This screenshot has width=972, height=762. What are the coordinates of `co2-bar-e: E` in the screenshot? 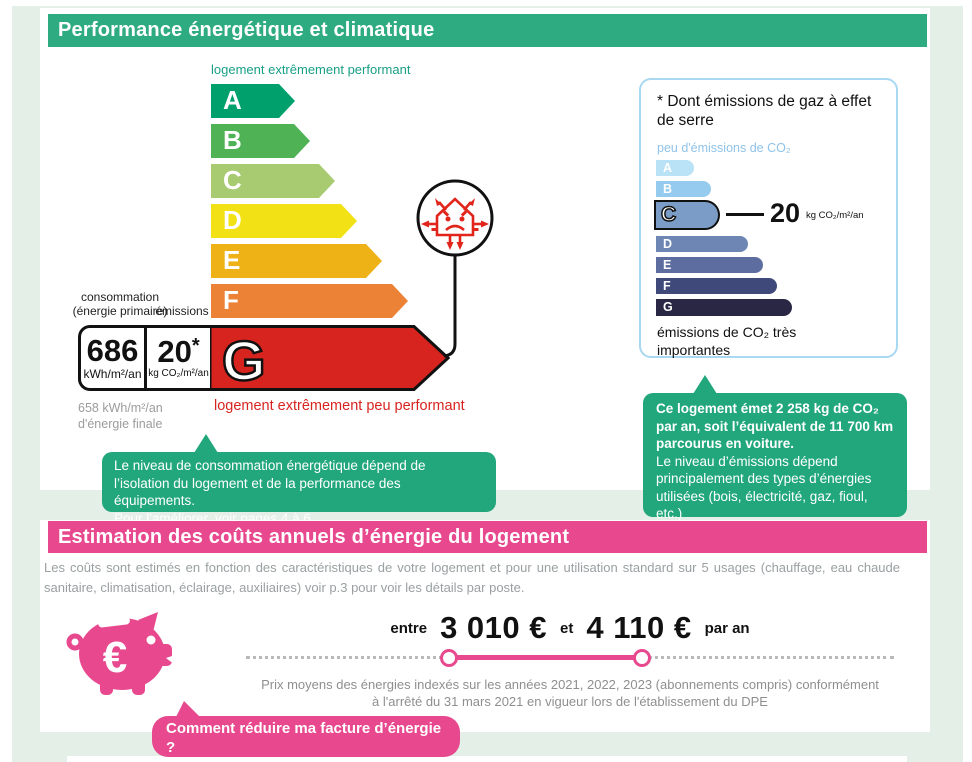 It's located at (709, 265).